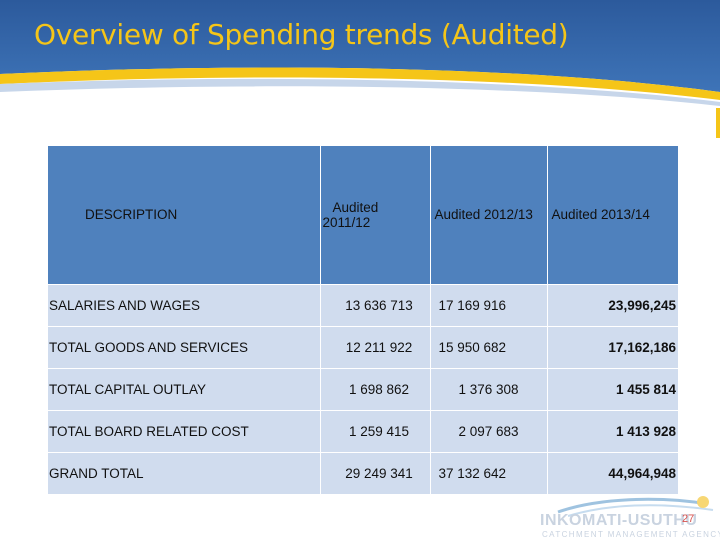 This screenshot has width=720, height=540. Describe the element at coordinates (184, 215) in the screenshot. I see `header-description: DESCRIPTION` at that location.